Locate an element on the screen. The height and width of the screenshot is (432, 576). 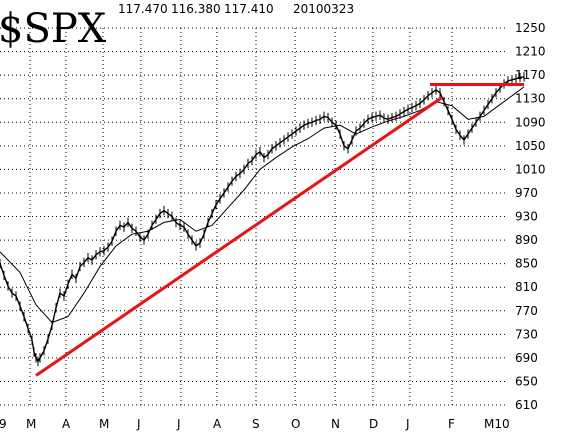
x-tick-label: F is located at coordinates (451, 424).